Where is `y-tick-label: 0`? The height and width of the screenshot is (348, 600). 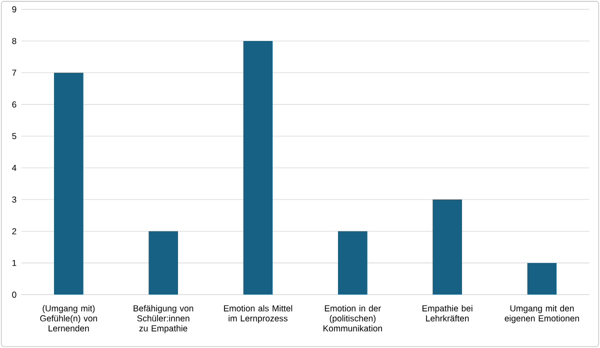
y-tick-label: 0 is located at coordinates (14, 295).